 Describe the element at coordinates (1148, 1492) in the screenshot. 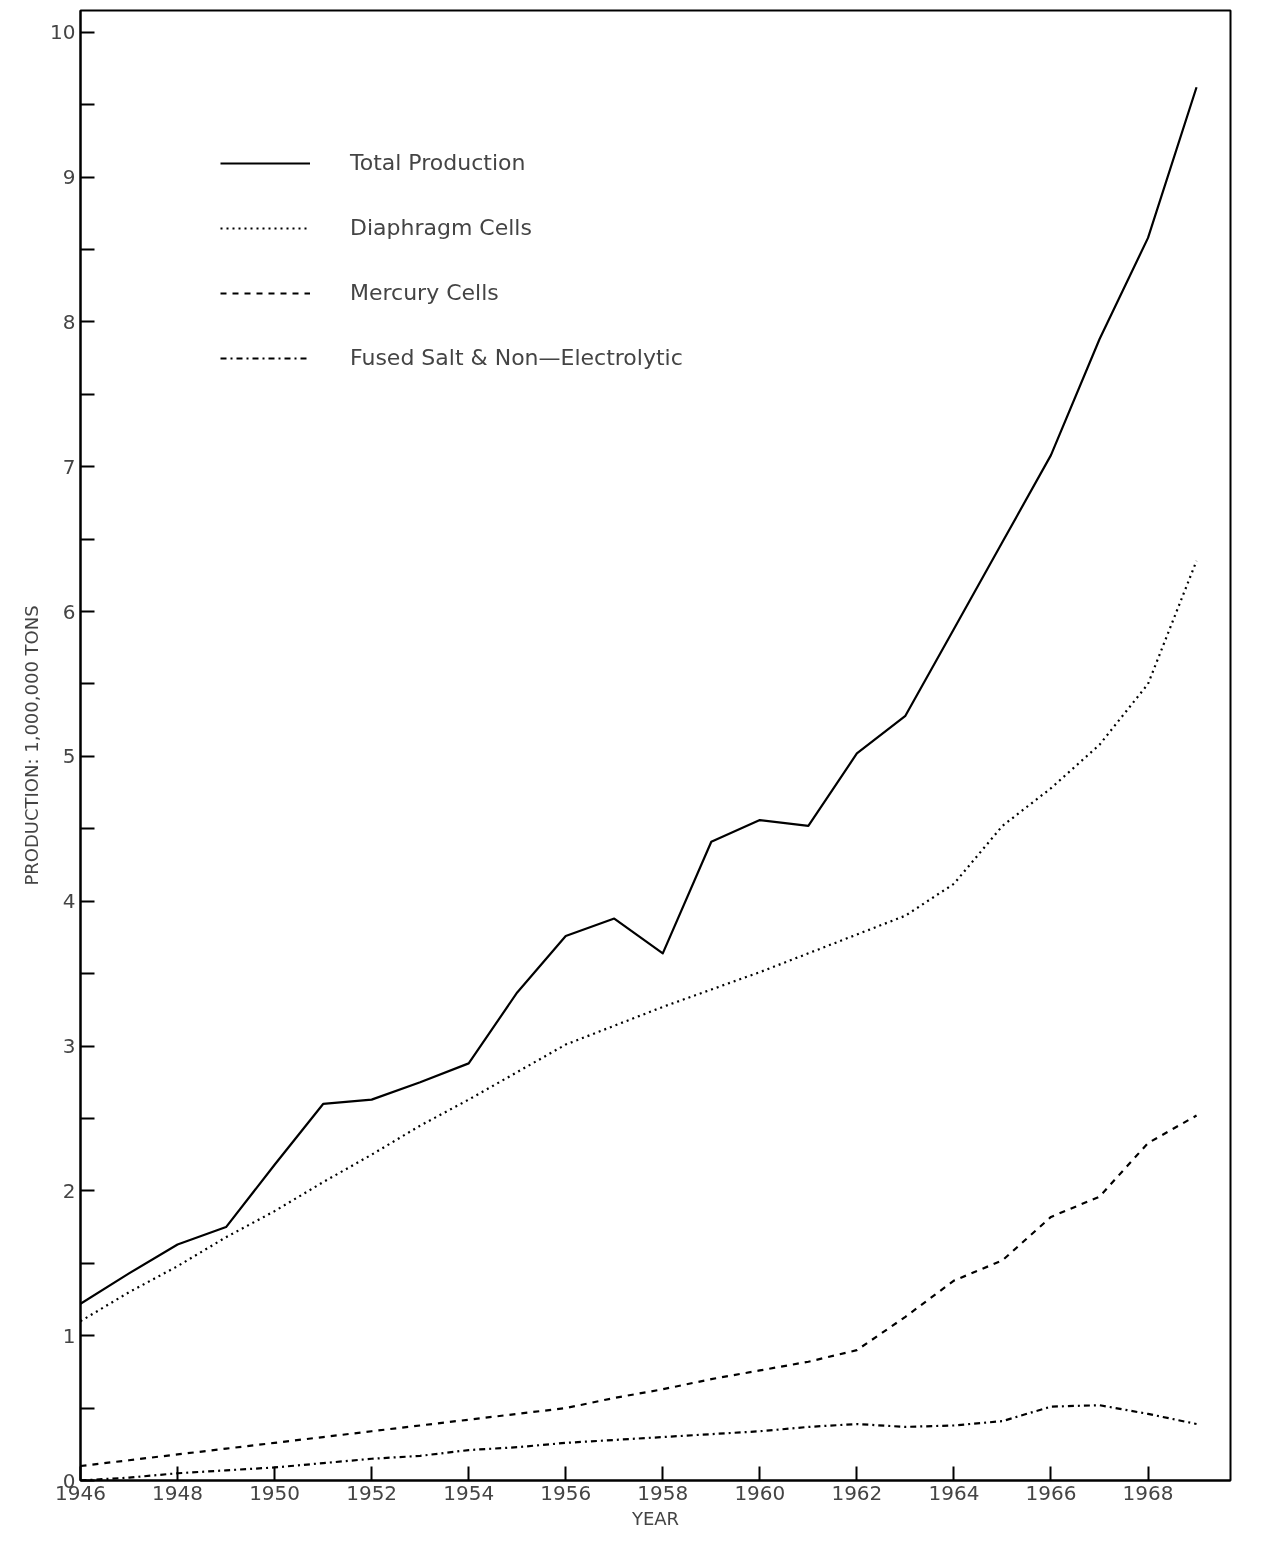

I see `x-tick-label: 1968` at that location.